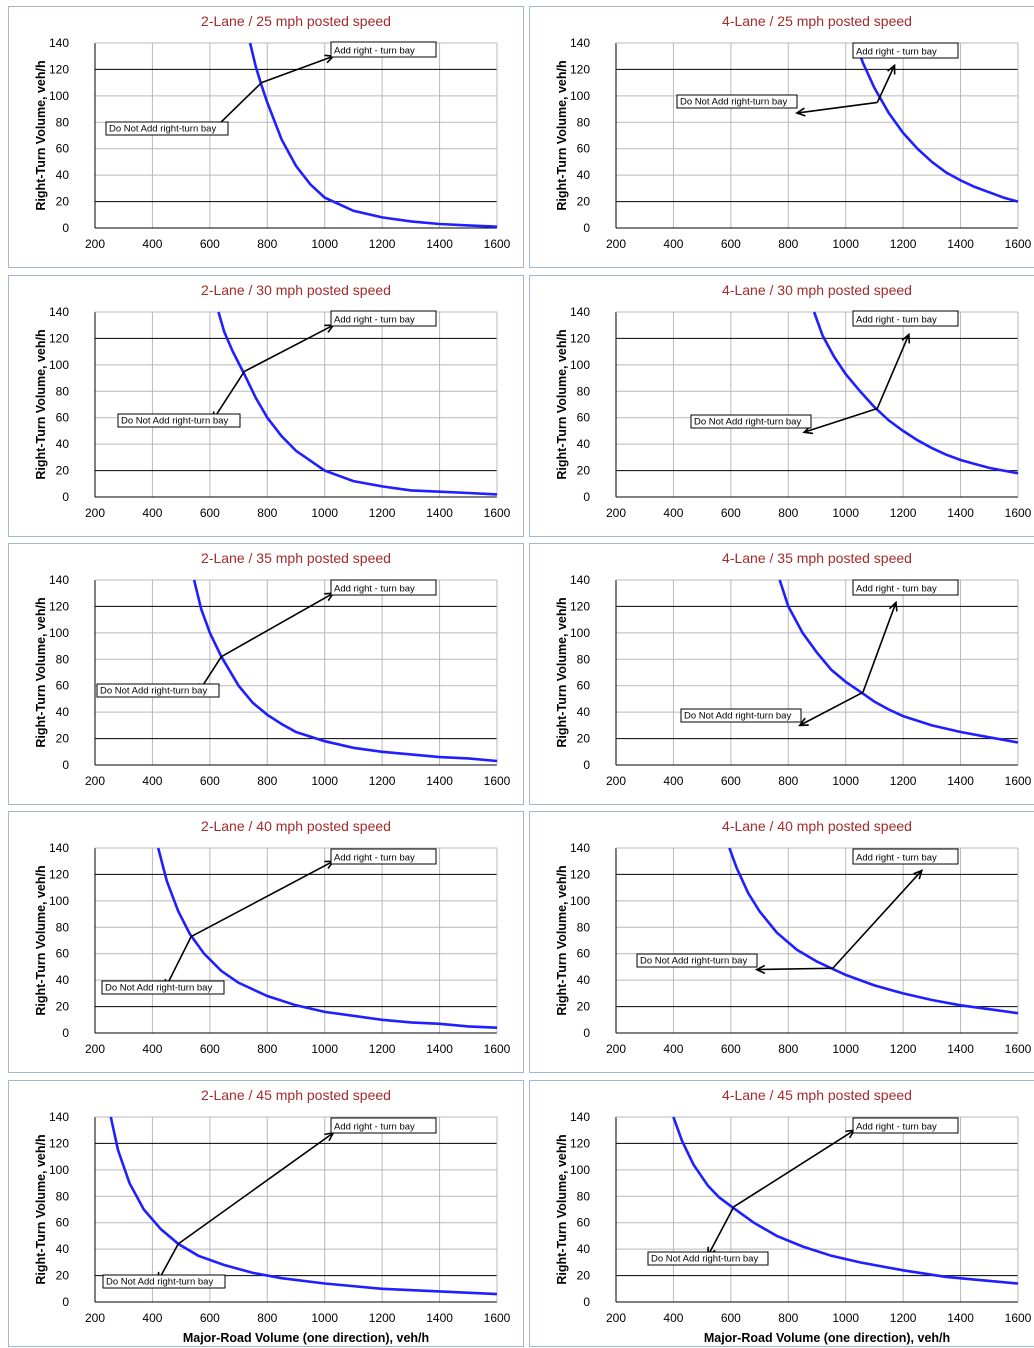 This screenshot has height=1348, width=1034. I want to click on chart-title: 2-Lane / 30 mph posted speed, so click(296, 290).